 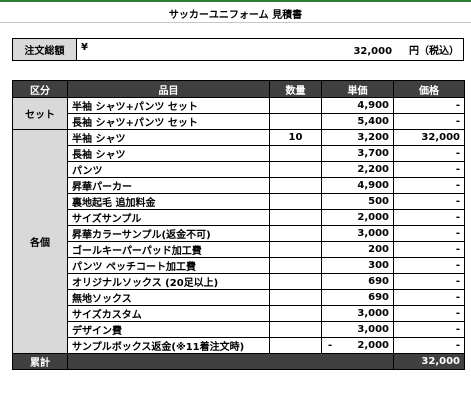 What do you see at coordinates (295, 89) in the screenshot?
I see `header-quantity: 数量` at bounding box center [295, 89].